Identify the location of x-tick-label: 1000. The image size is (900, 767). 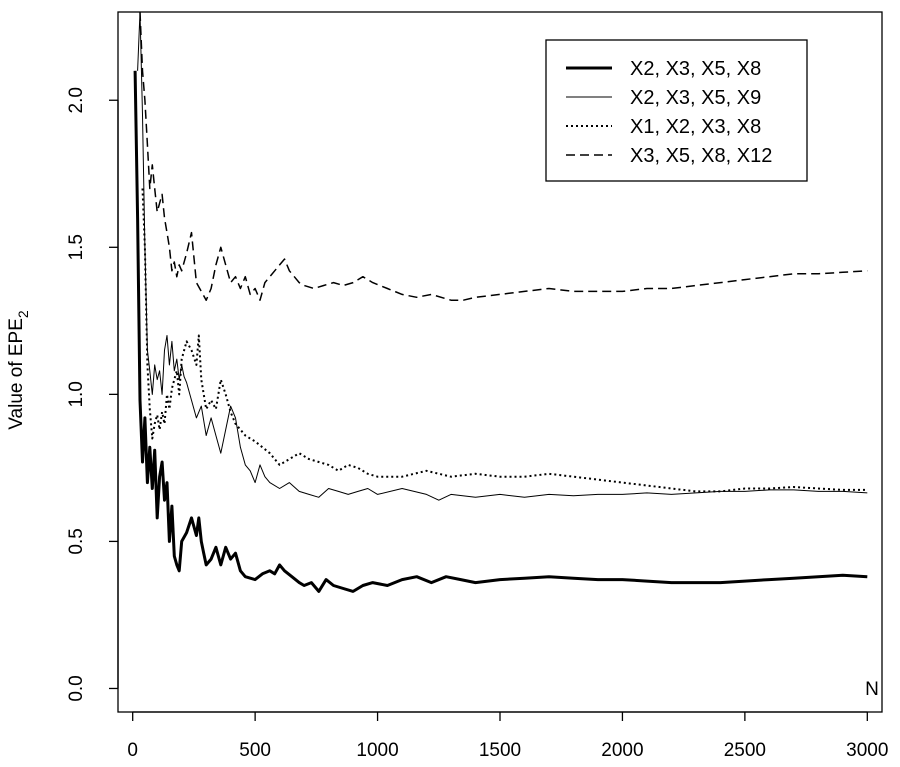
(377, 750).